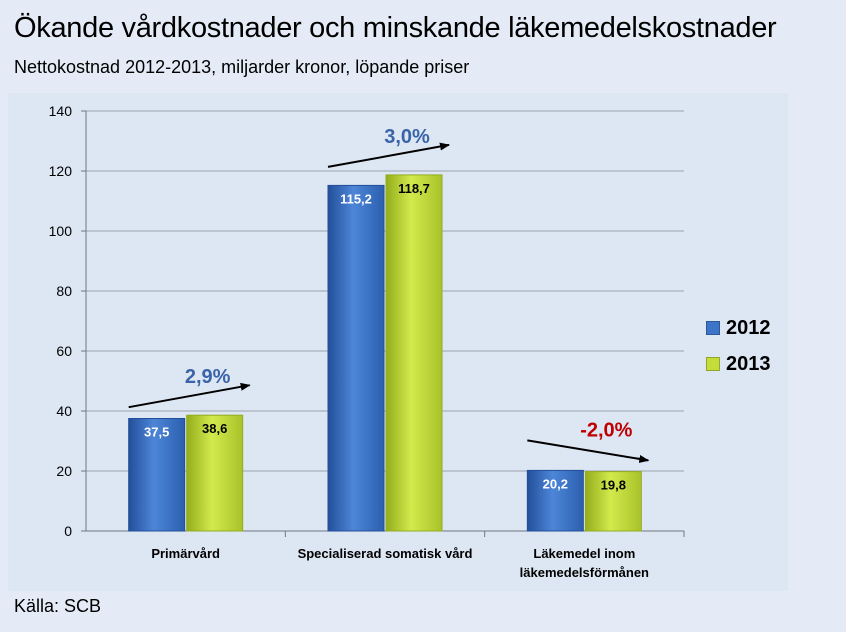 This screenshot has height=632, width=846. Describe the element at coordinates (385, 553) in the screenshot. I see `category-label-1: Specialiserad somatisk vård` at that location.